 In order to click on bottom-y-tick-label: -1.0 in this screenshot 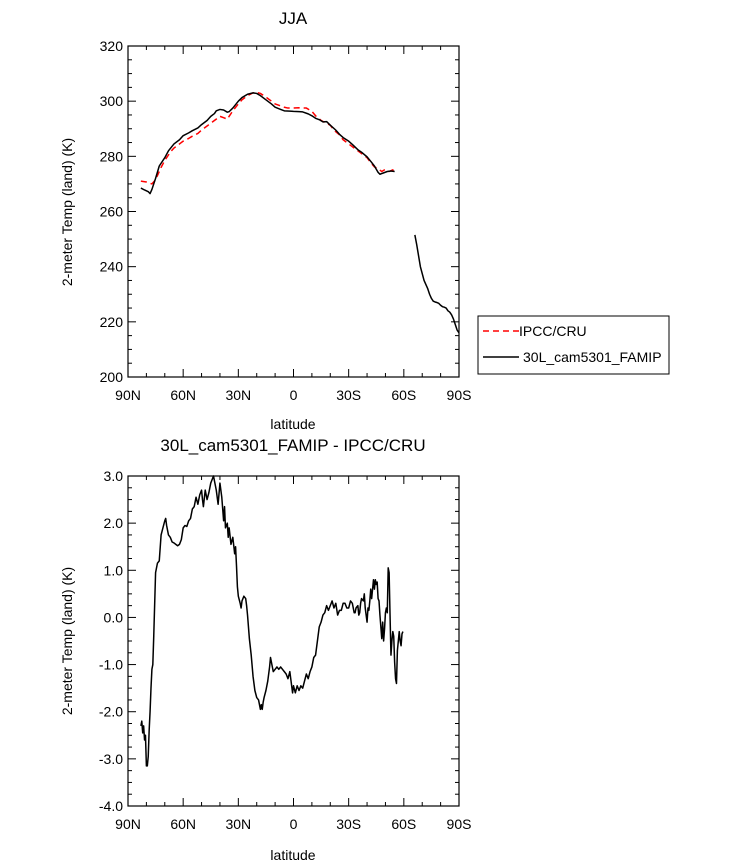, I will do `click(111, 665)`.